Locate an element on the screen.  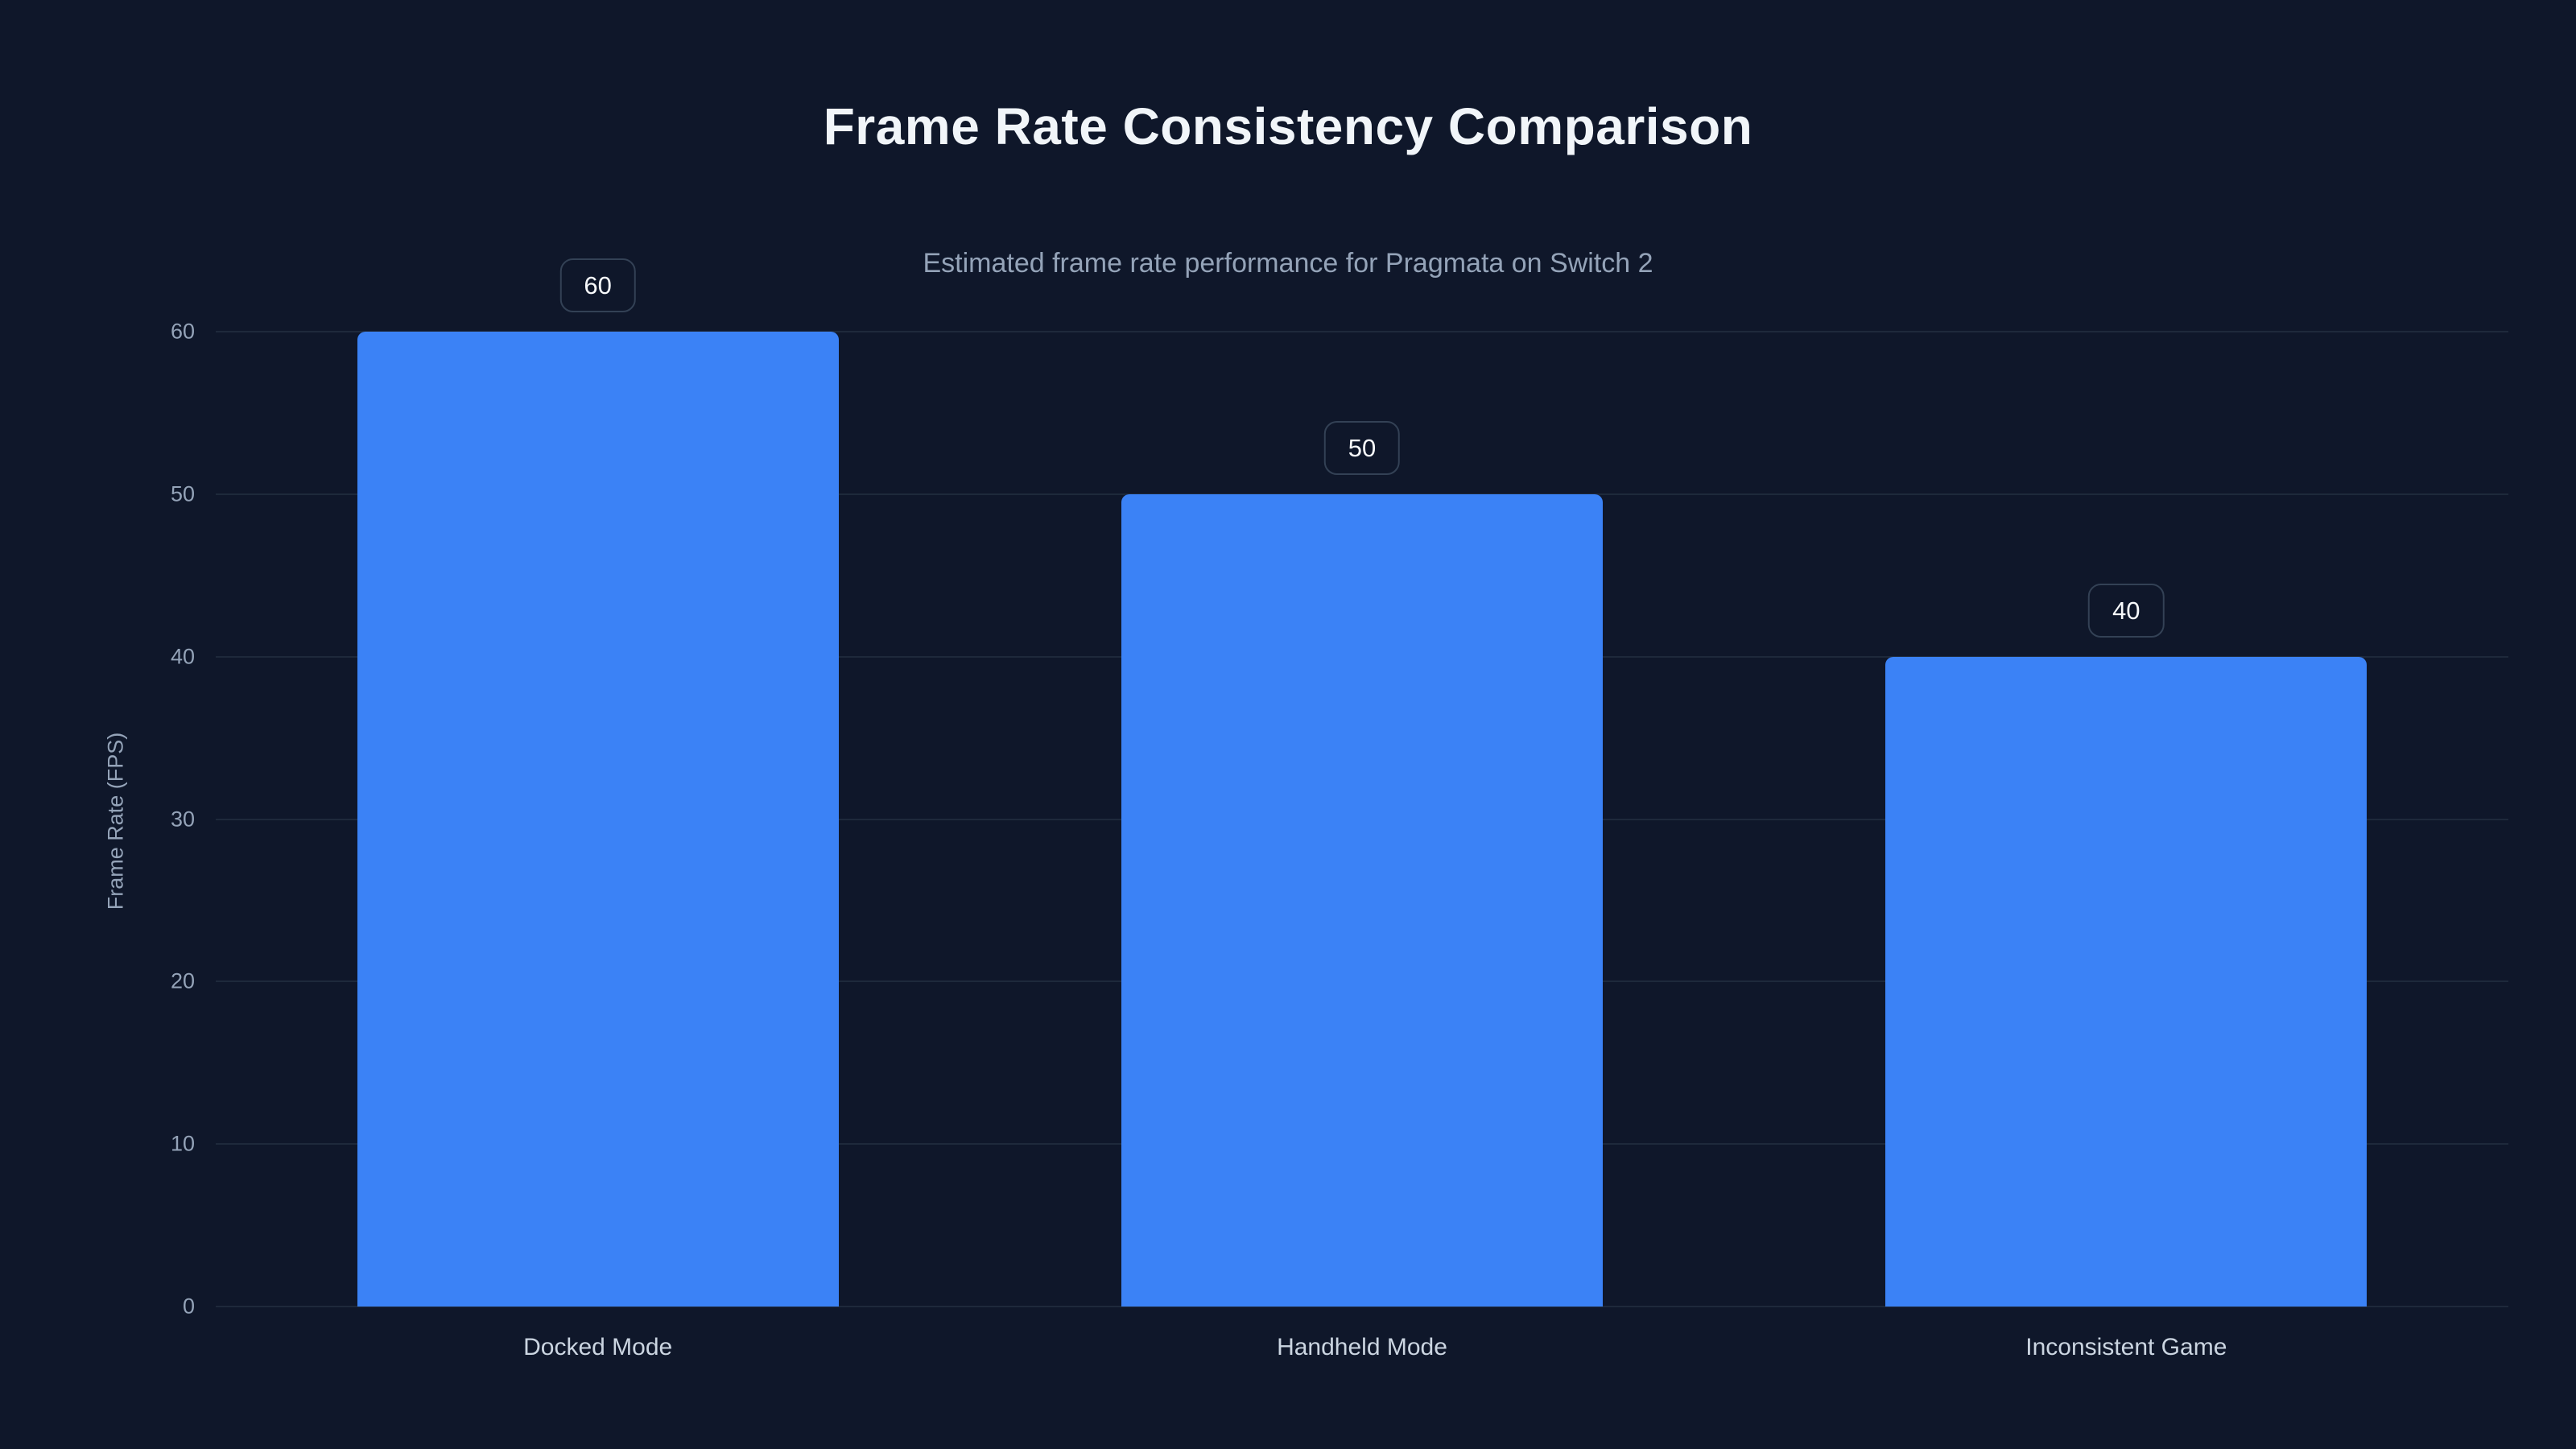
bar-inconsistent-game is located at coordinates (2126, 981).